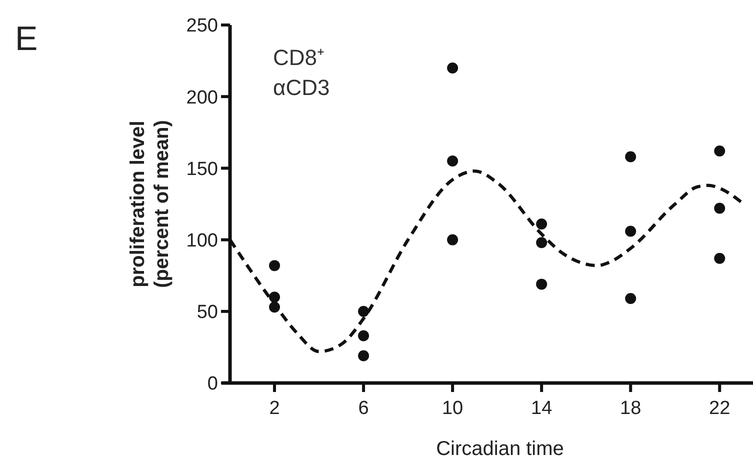  I want to click on x-tick-label: 22, so click(719, 408).